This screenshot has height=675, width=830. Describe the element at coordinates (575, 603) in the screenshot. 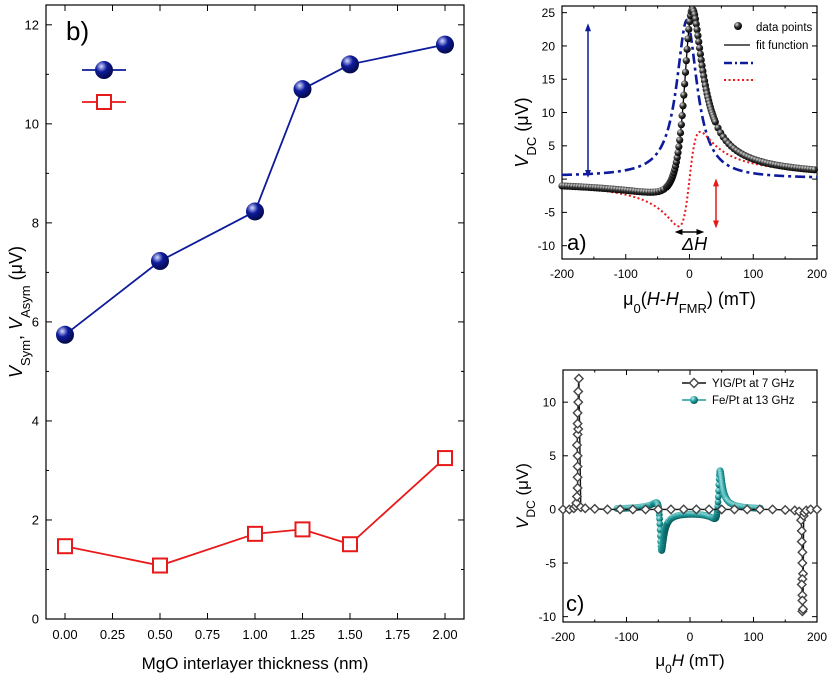

I see `panel-label: c)` at that location.